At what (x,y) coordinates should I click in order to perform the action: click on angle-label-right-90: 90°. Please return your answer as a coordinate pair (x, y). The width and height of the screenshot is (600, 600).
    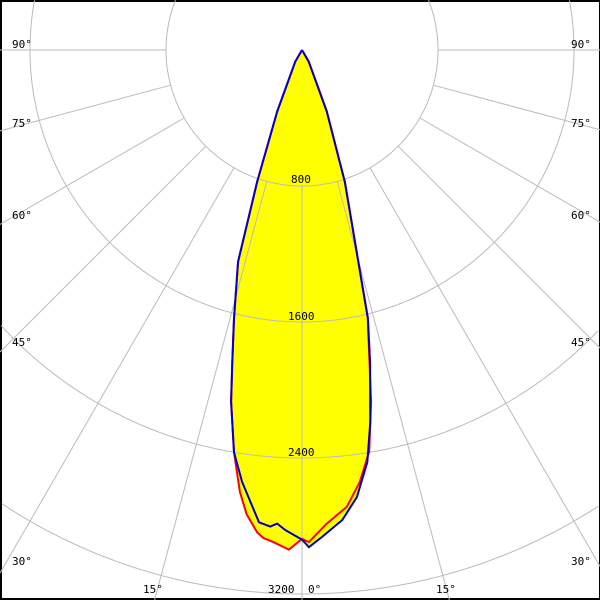
    Looking at the image, I should click on (581, 44).